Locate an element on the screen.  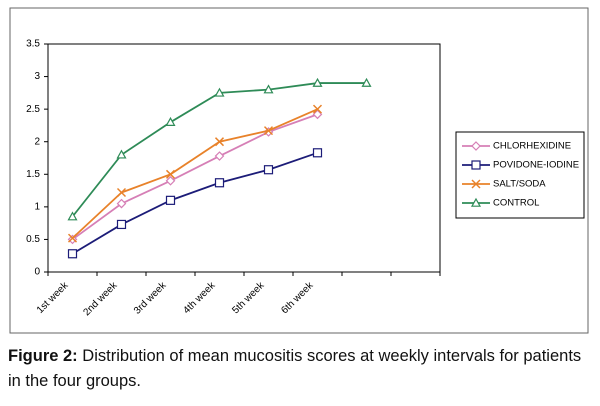
y-tick-label: 1.5 is located at coordinates (33, 174).